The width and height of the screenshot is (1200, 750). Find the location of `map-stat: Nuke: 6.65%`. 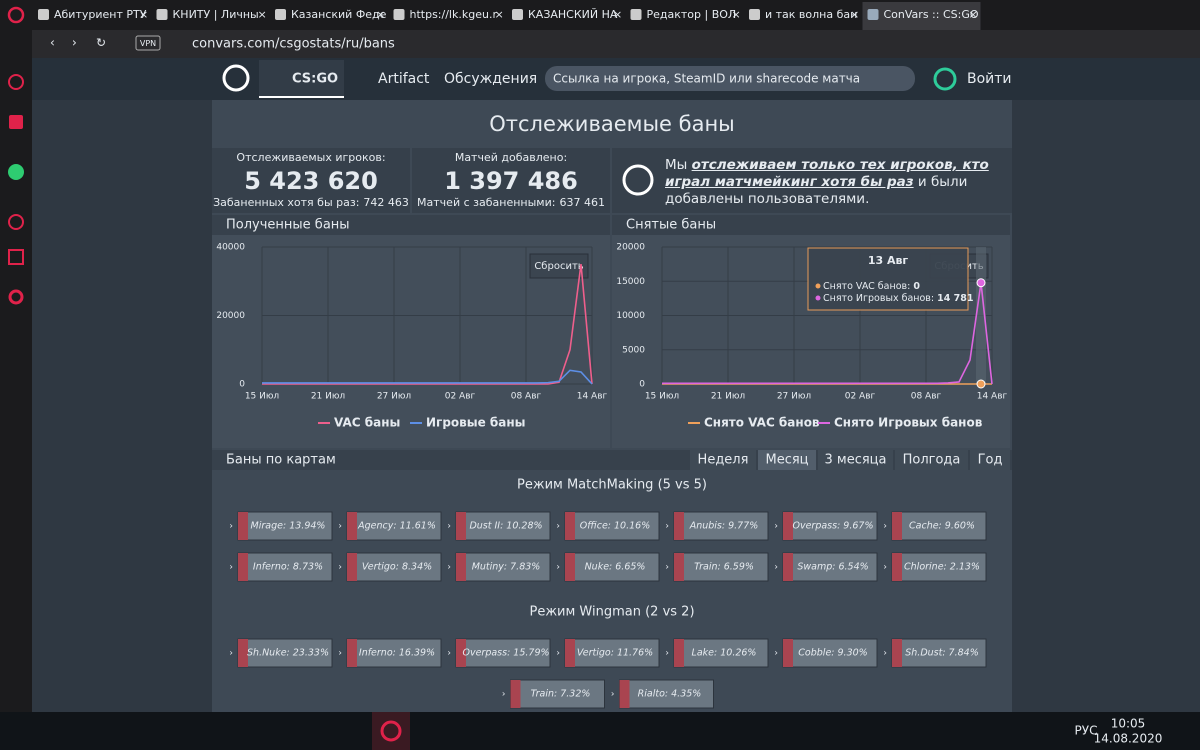

map-stat: Nuke: 6.65% is located at coordinates (615, 567).